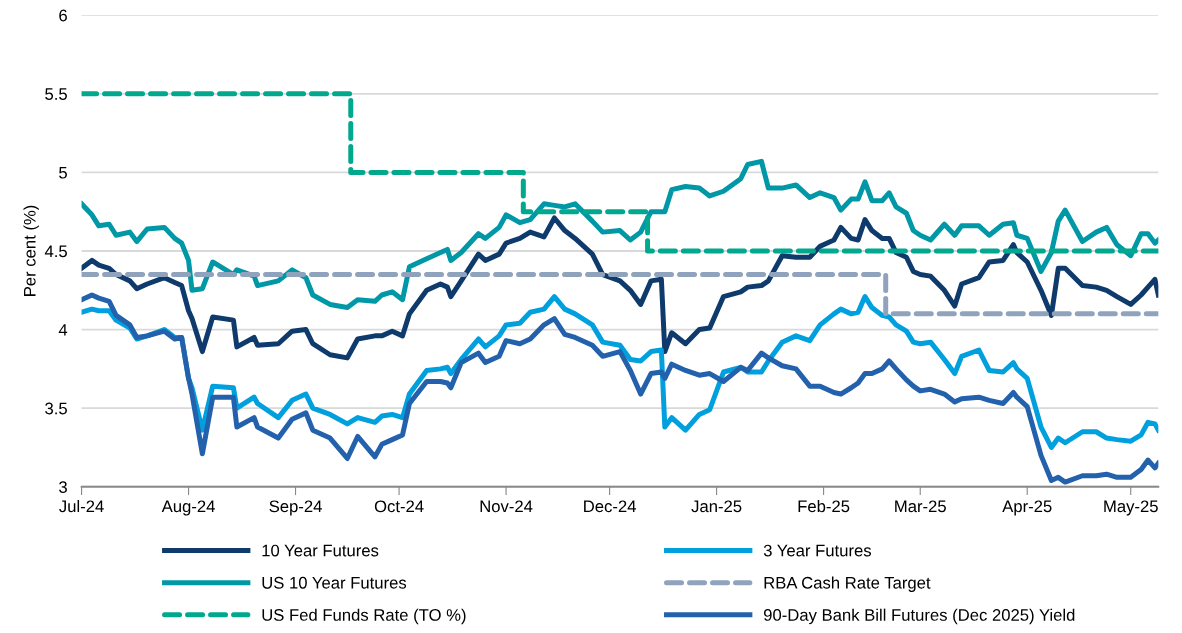 The width and height of the screenshot is (1182, 633). I want to click on x-tick-label: Oct-24, so click(399, 506).